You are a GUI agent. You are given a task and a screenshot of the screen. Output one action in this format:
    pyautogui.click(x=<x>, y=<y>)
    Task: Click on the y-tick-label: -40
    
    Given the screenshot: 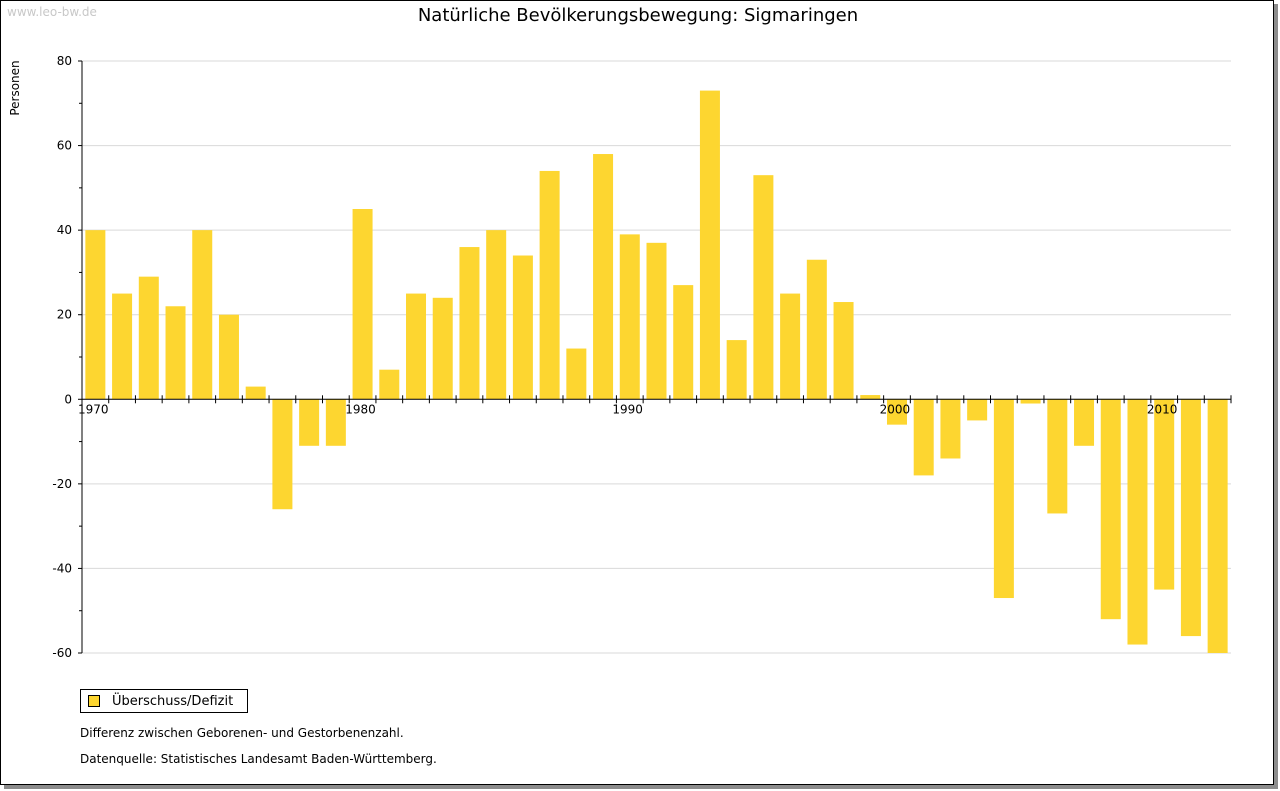 What is the action you would take?
    pyautogui.click(x=62, y=568)
    